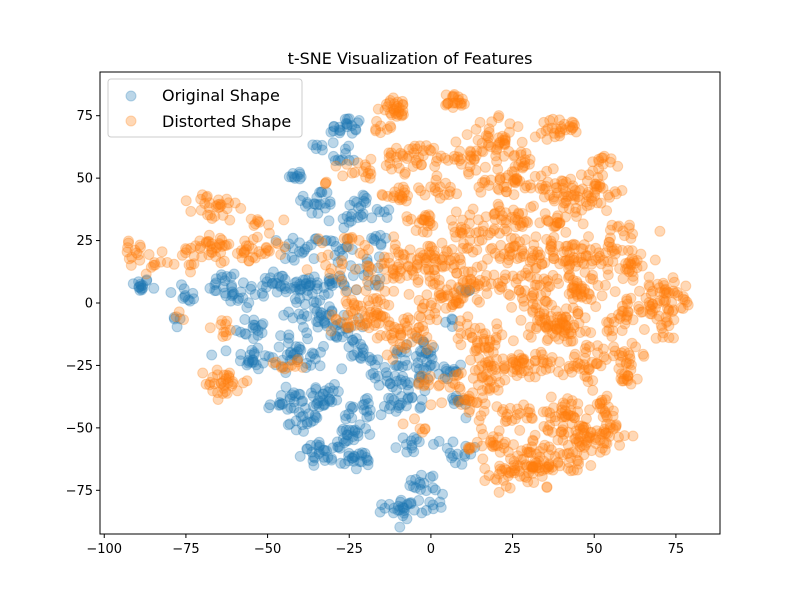 The image size is (800, 600). What do you see at coordinates (349, 549) in the screenshot?
I see `x-tick-label: −25` at bounding box center [349, 549].